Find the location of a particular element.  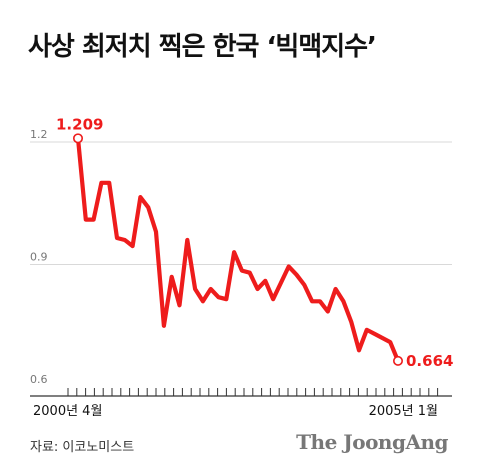

y-tick-label: 0.6 is located at coordinates (39, 379).